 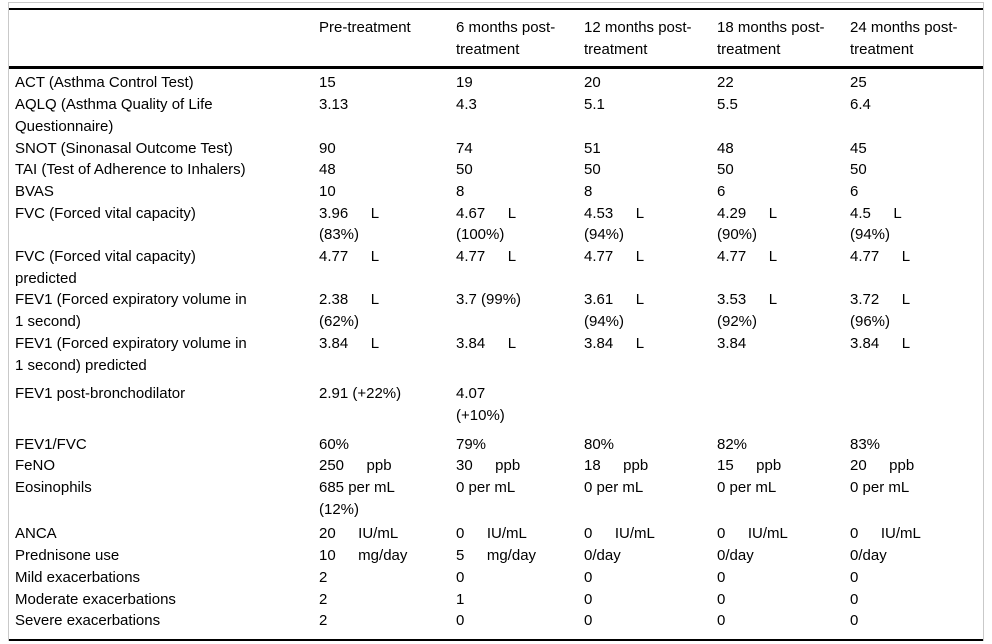 I want to click on row-label: Mild exacerbations, so click(x=78, y=577).